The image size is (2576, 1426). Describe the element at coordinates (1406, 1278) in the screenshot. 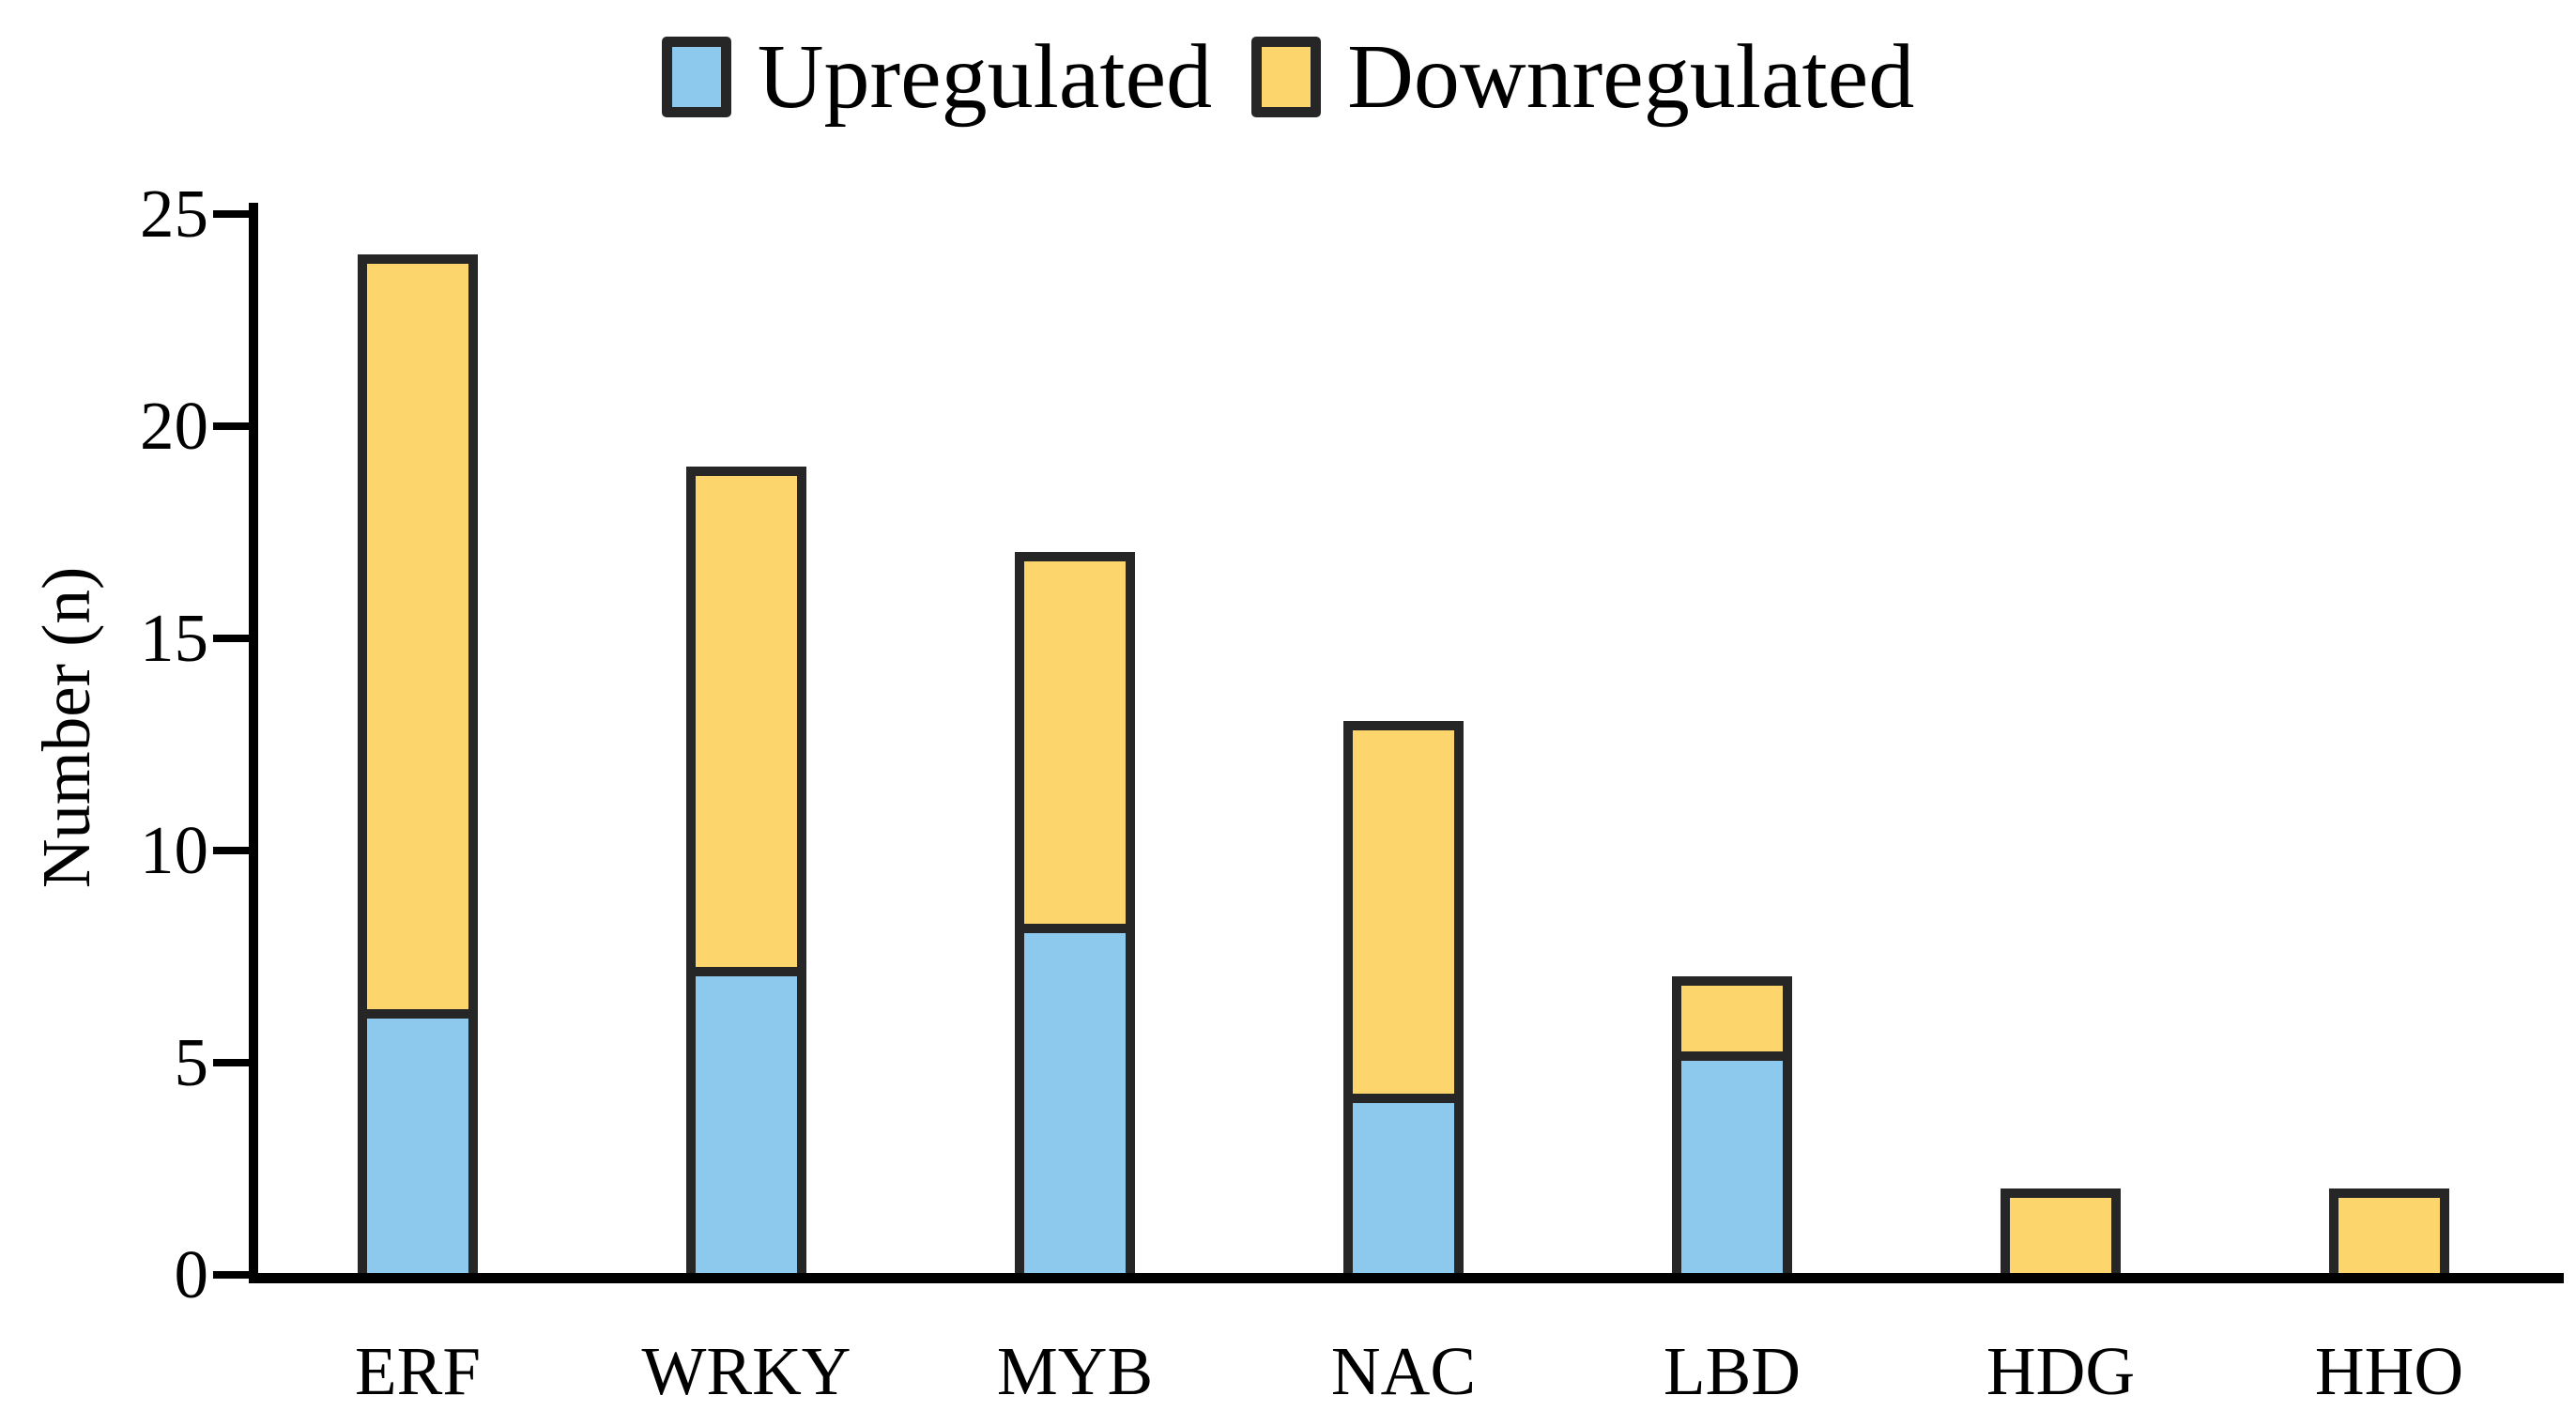

I see `x-axis-line` at that location.